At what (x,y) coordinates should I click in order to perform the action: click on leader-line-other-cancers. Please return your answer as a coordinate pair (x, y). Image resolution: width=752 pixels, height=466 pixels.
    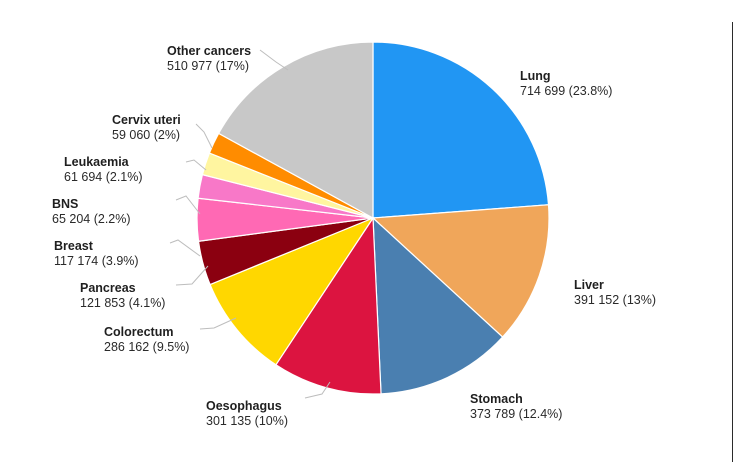
    Looking at the image, I should click on (274, 60).